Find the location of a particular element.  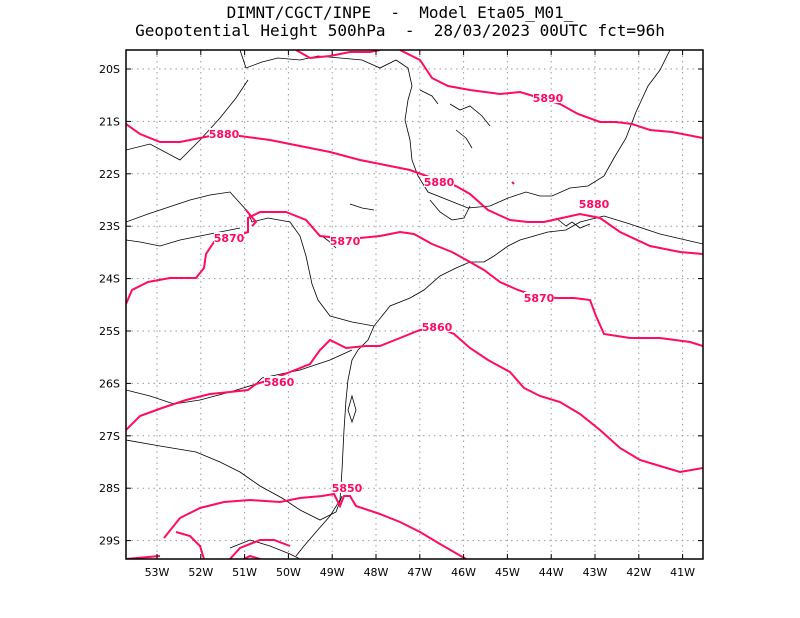

lagoon-patos is located at coordinates (265, 549).